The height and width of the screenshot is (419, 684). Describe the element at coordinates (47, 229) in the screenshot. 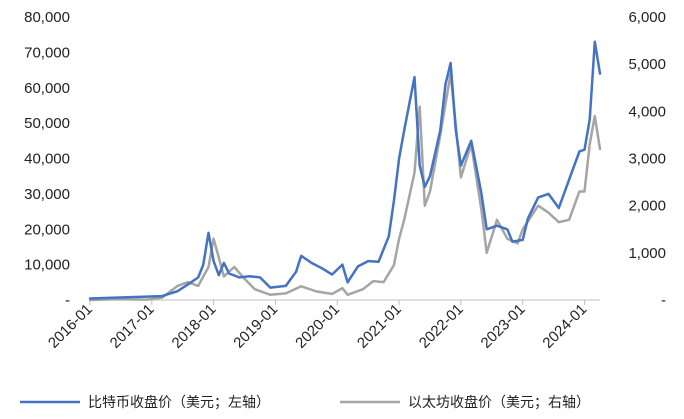

I see `left-tick-label: 20,000` at that location.